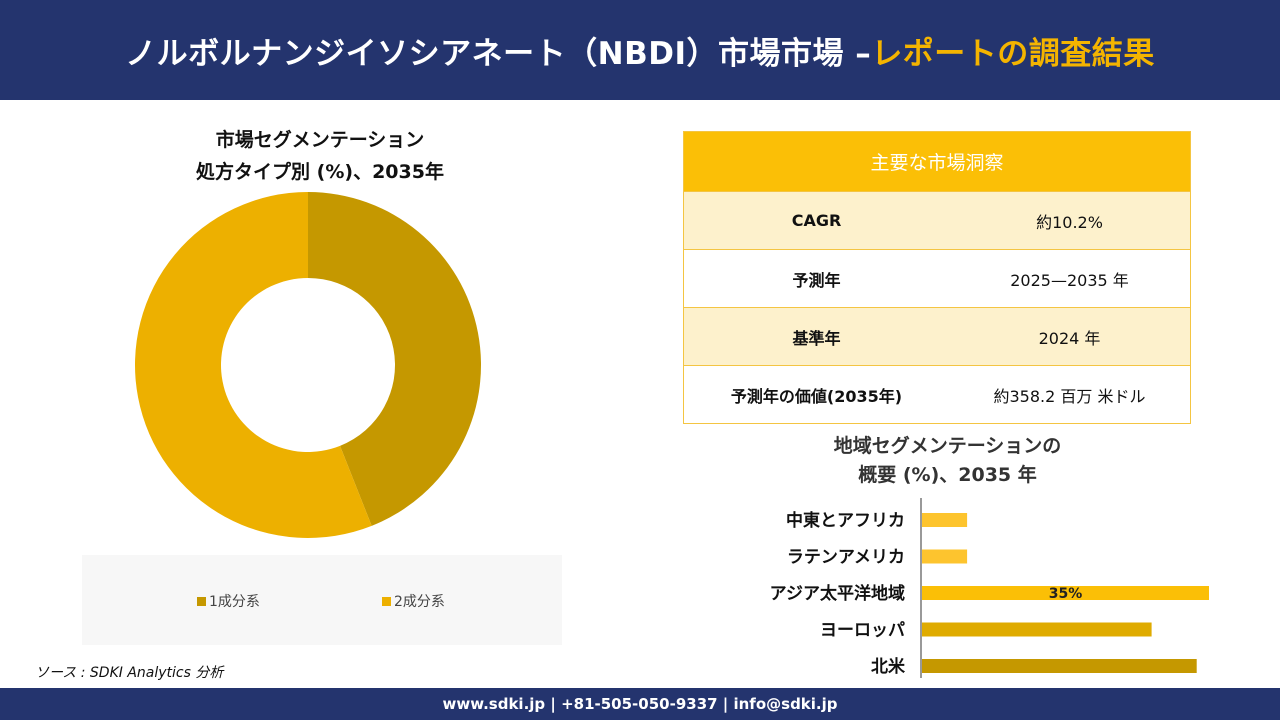 The width and height of the screenshot is (1280, 720). I want to click on header-title-accent: レポートの調査結果, so click(1013, 53).